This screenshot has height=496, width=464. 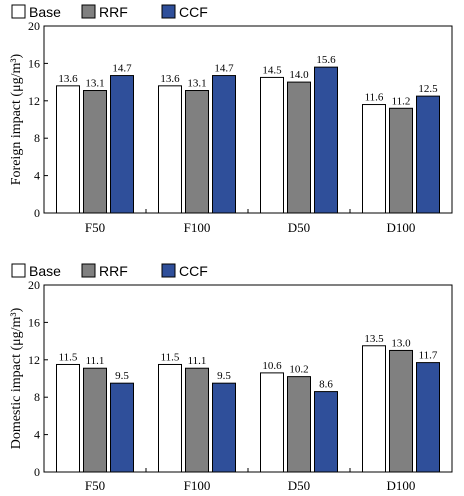 What do you see at coordinates (428, 89) in the screenshot?
I see `data-label: 12.5` at bounding box center [428, 89].